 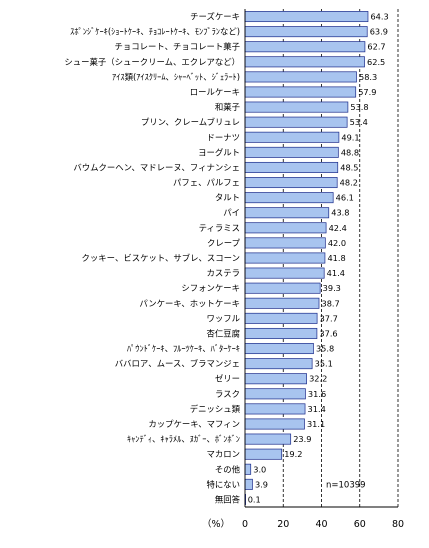 I want to click on category-label-12: タルト, so click(x=227, y=198).